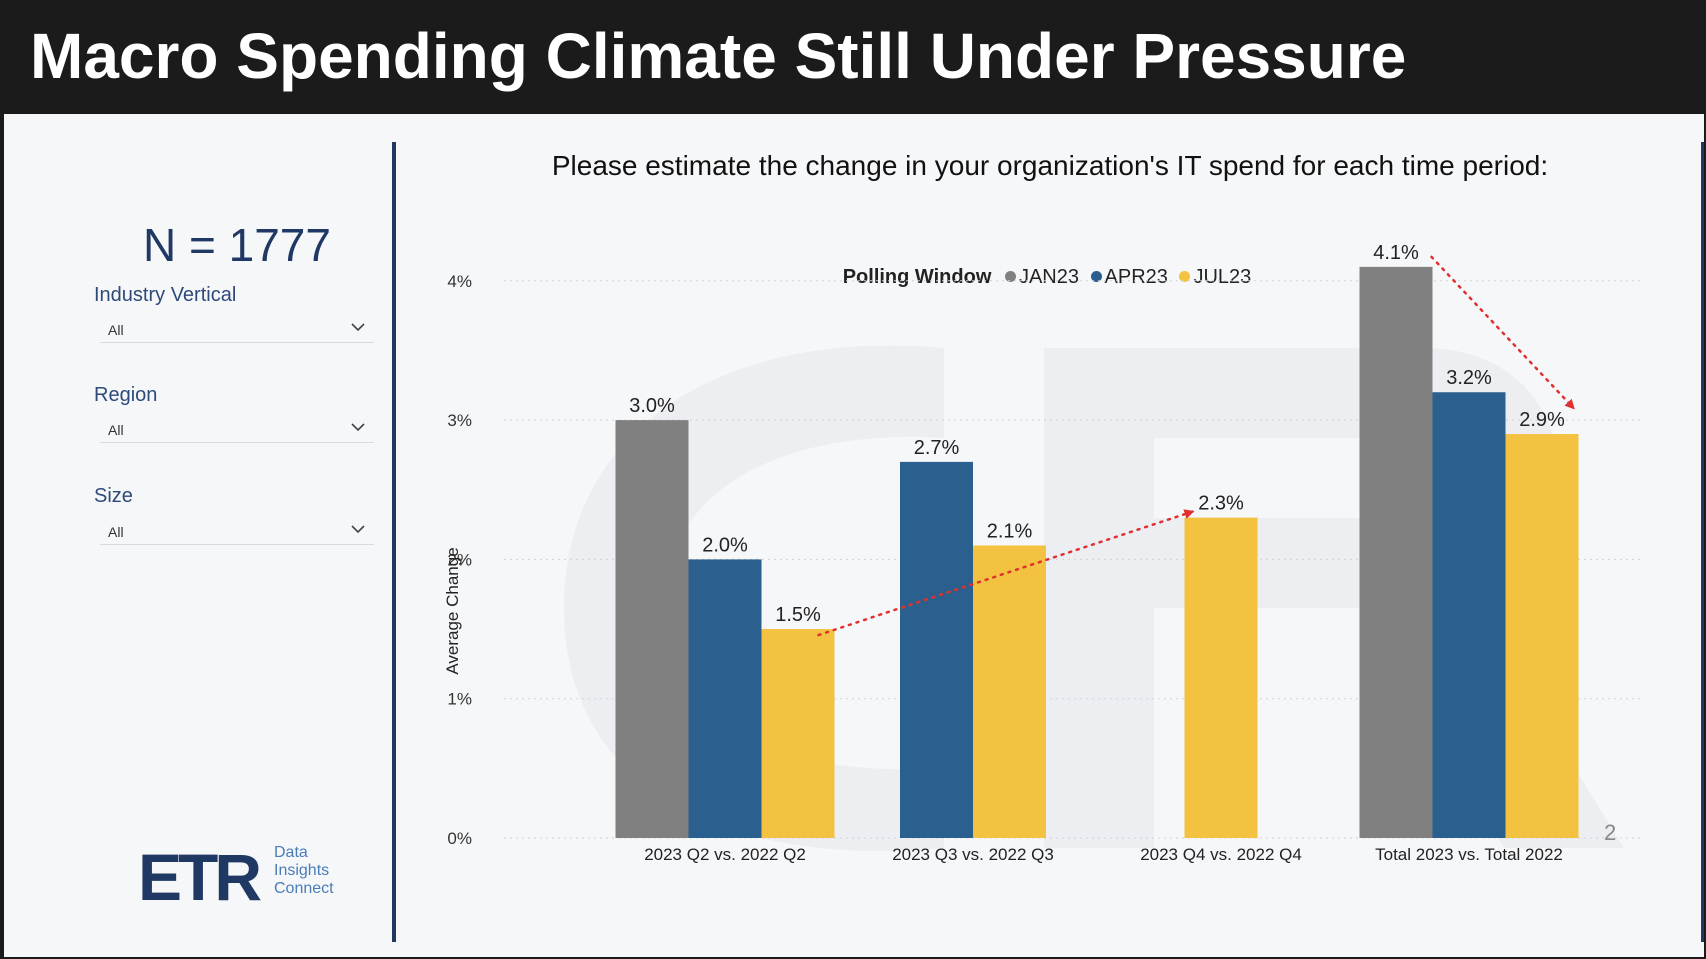 This screenshot has width=1706, height=959. I want to click on page-number: 2, so click(1610, 832).